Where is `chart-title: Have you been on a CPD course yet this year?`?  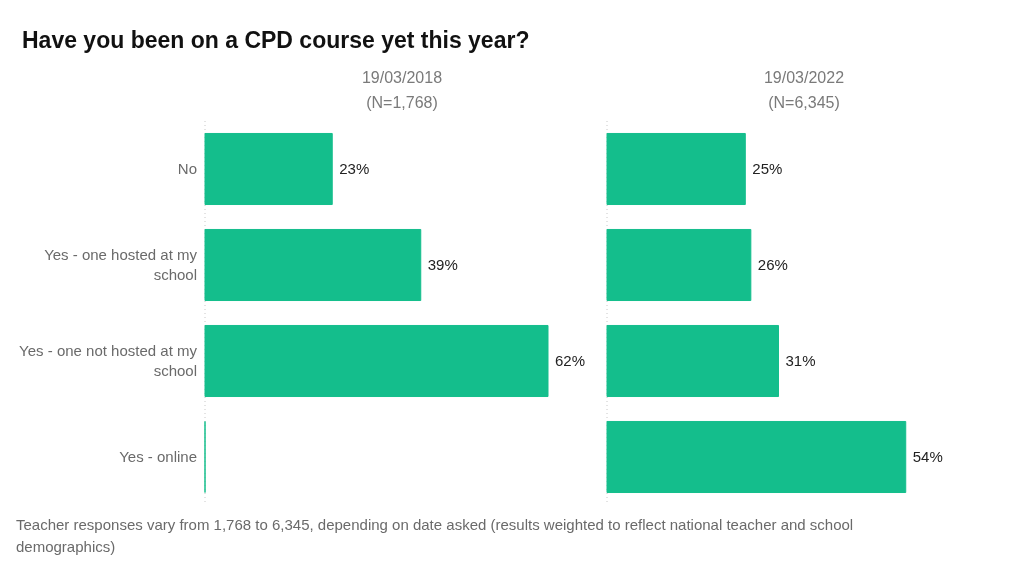 chart-title: Have you been on a CPD course yet this year? is located at coordinates (276, 40).